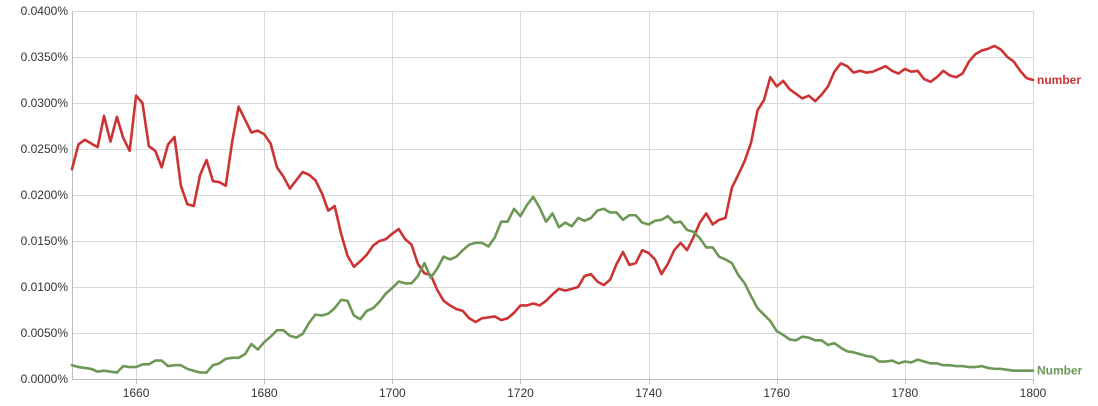 Image resolution: width=1098 pixels, height=406 pixels. I want to click on x-tick-label: 1660, so click(136, 393).